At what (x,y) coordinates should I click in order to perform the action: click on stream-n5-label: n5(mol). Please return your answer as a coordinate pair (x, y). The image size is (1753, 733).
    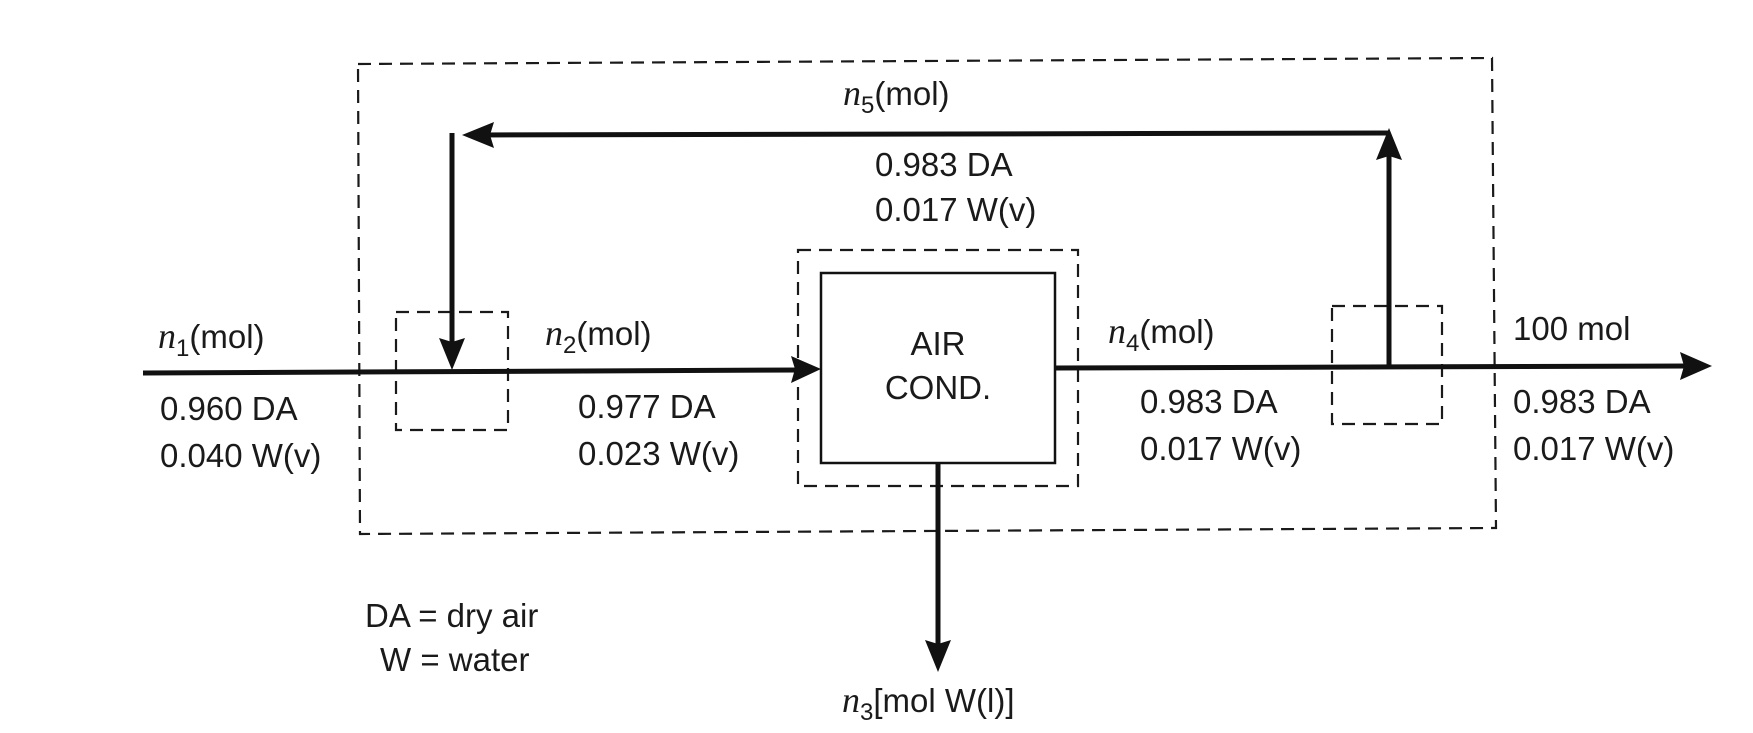
    Looking at the image, I should click on (896, 96).